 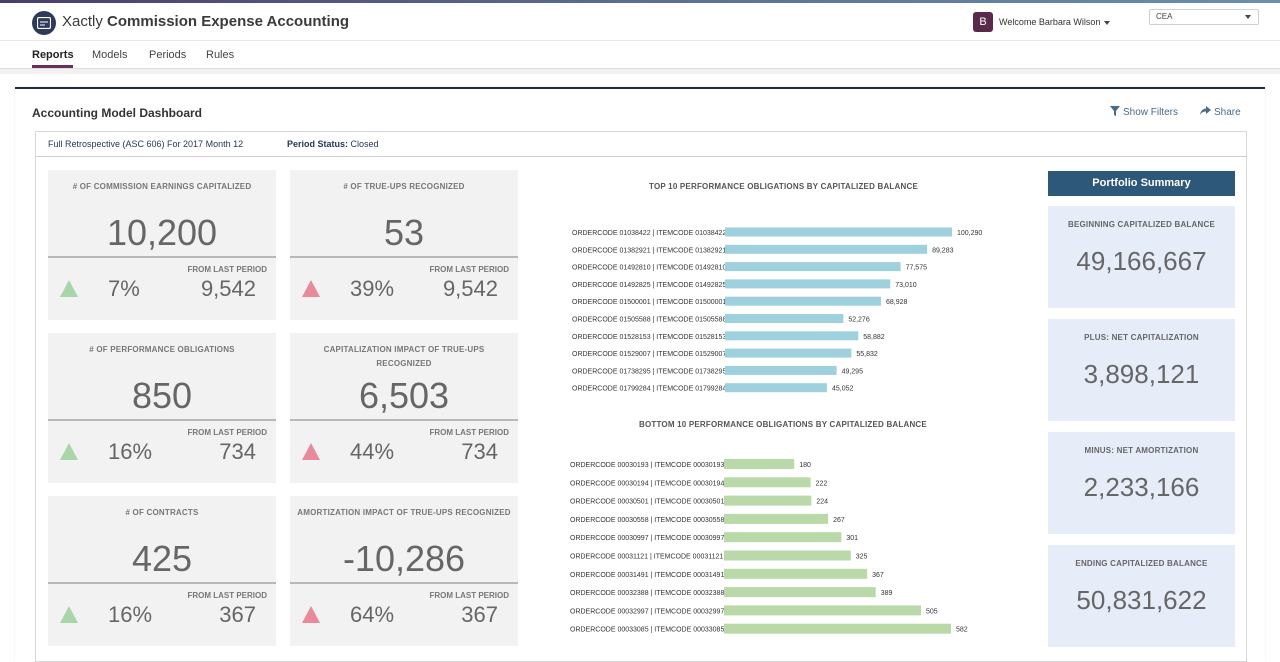 I want to click on kpi-title: # OF COMMISSION EARNINGS CAPITALIZED, so click(x=162, y=186).